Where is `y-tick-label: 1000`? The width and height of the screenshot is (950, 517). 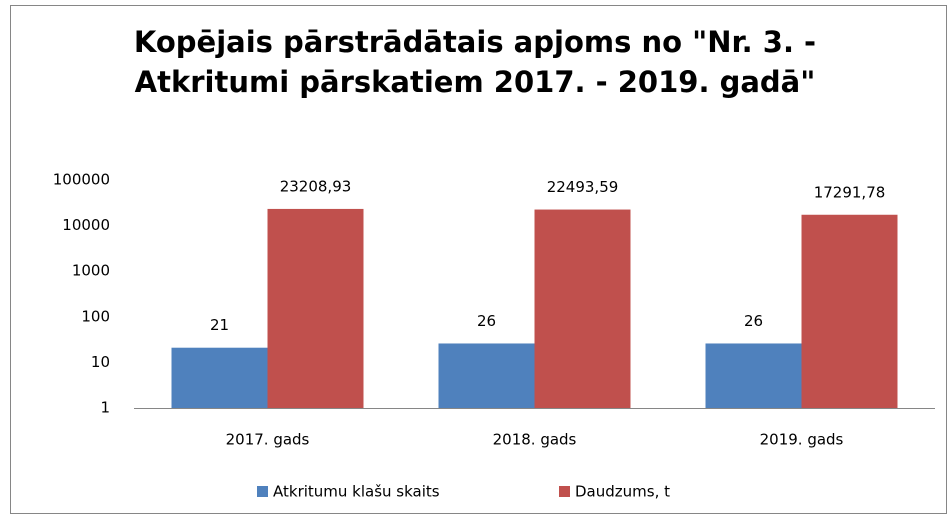 y-tick-label: 1000 is located at coordinates (91, 271).